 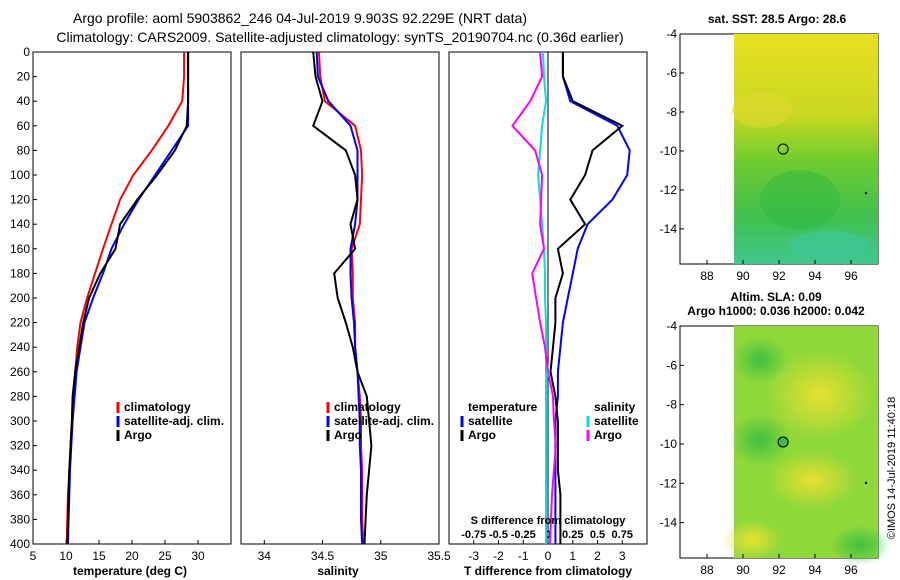 I want to click on y-tick-label: 360, so click(x=20, y=495).